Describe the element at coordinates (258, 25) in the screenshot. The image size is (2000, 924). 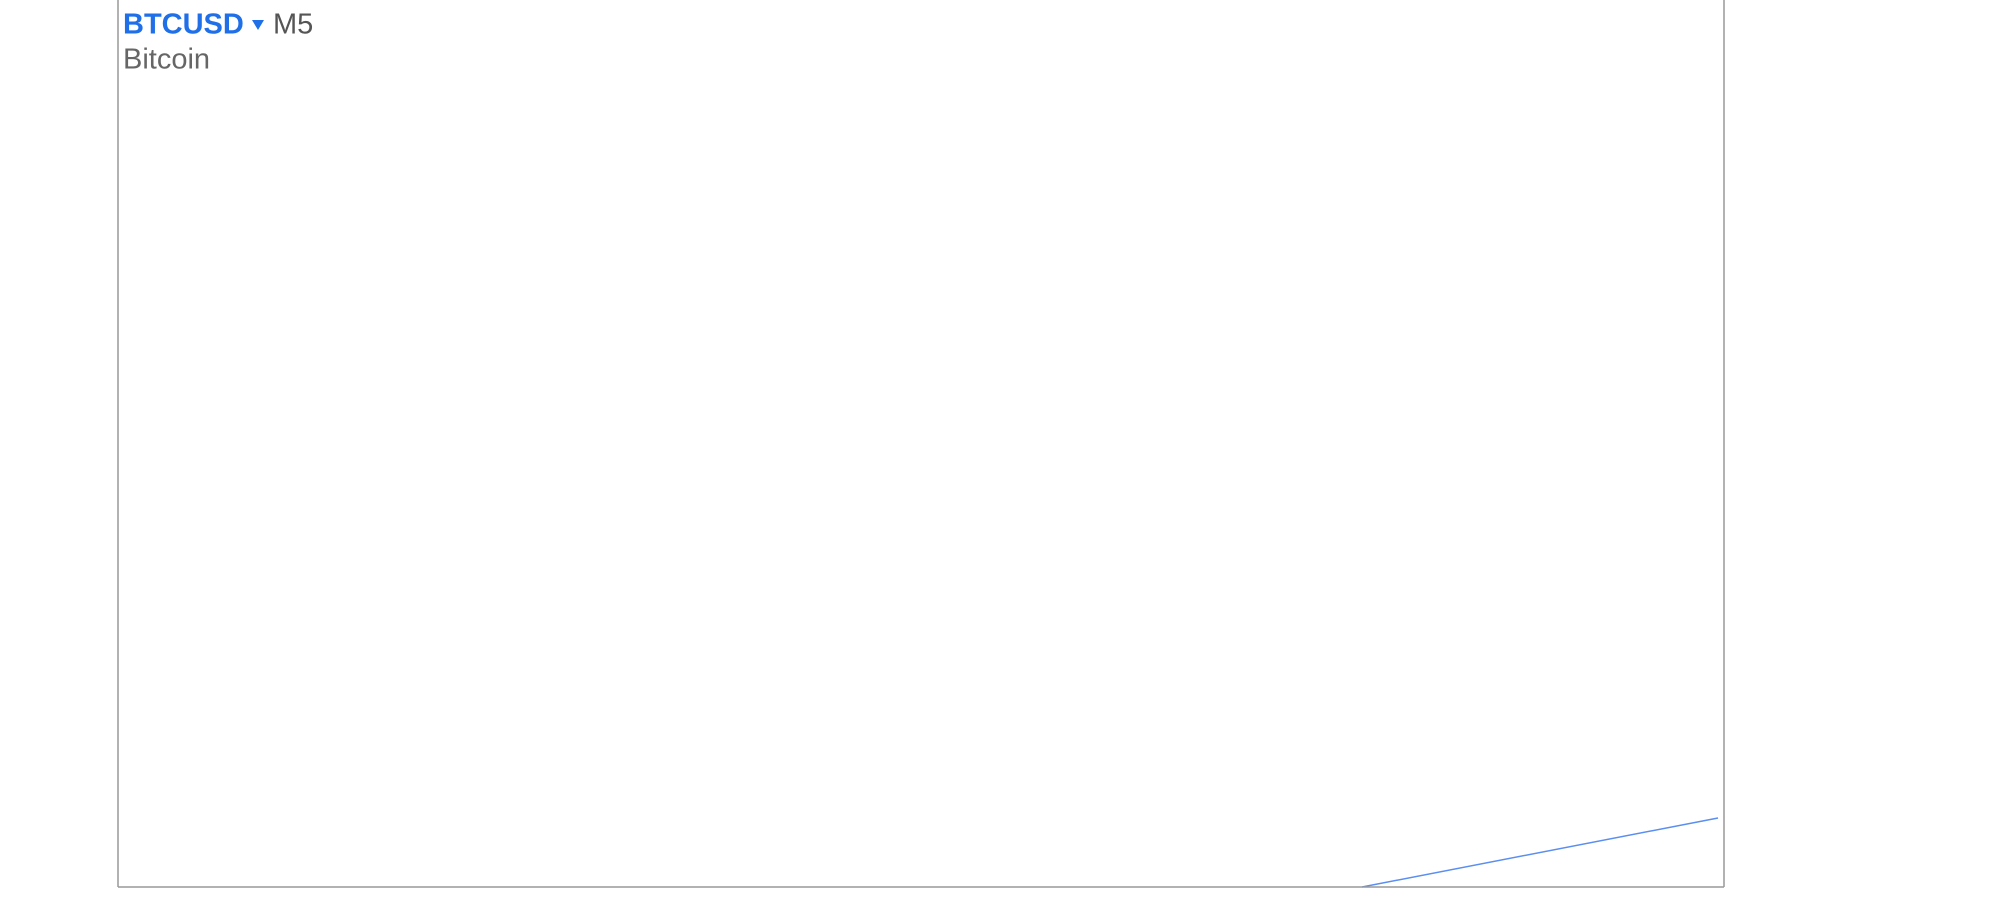
I see `dropdown-icon` at that location.